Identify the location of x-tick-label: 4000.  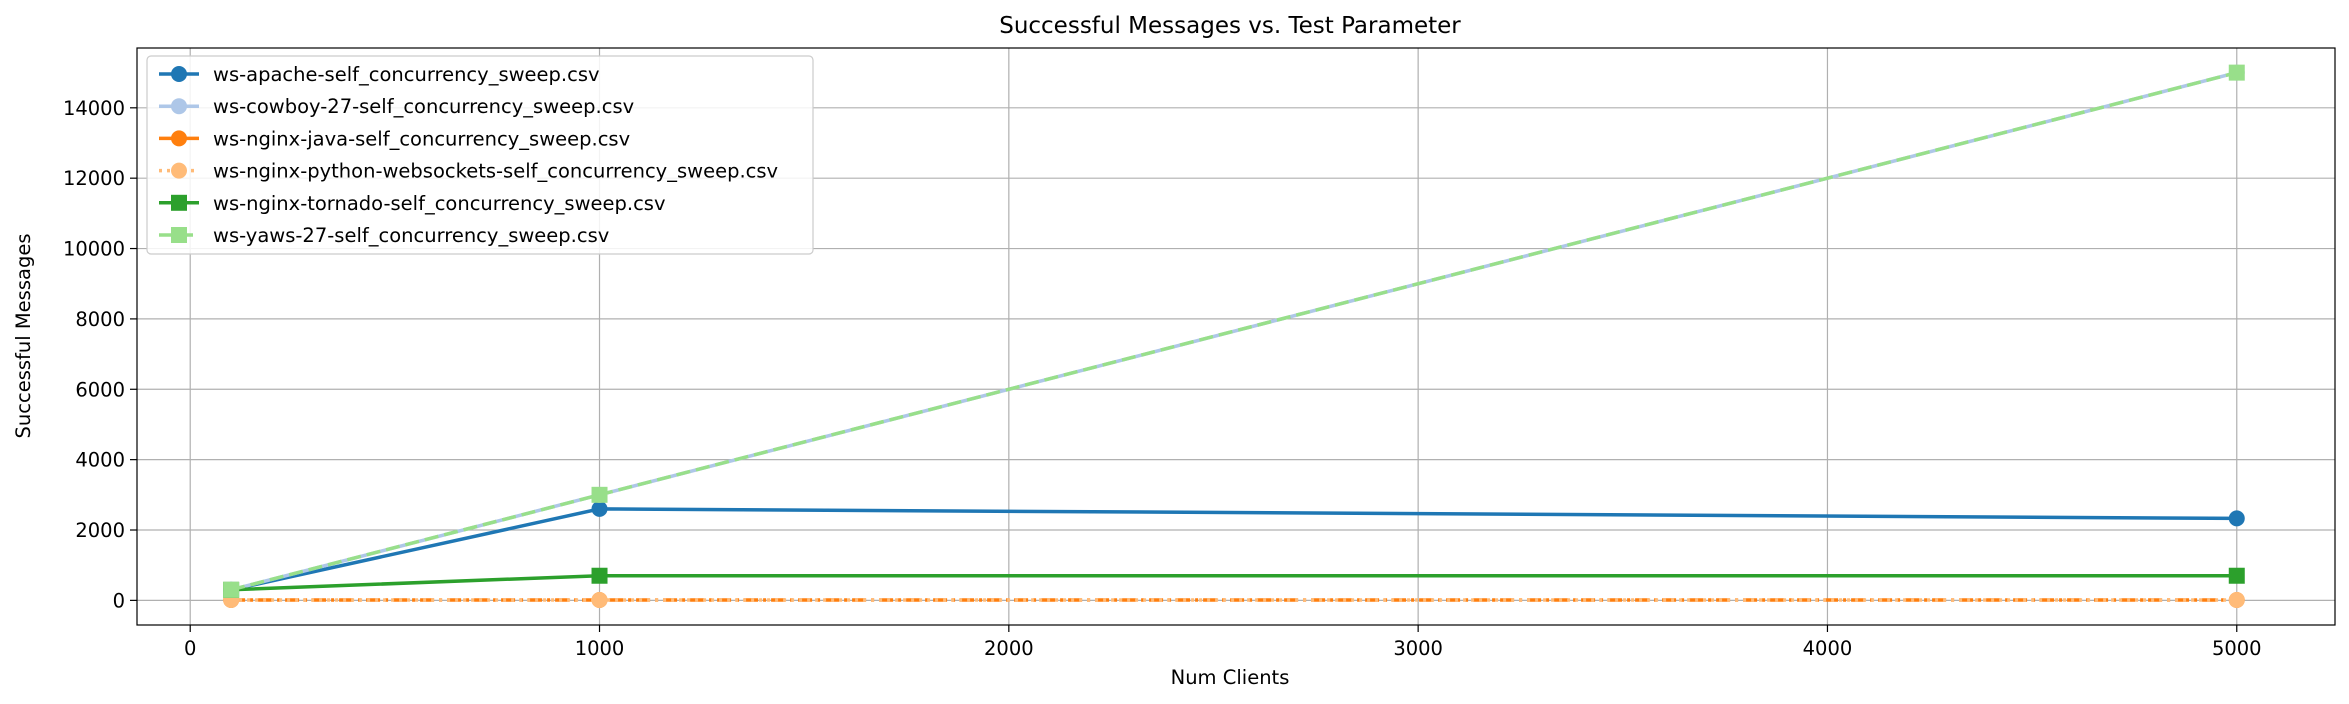
(1828, 648).